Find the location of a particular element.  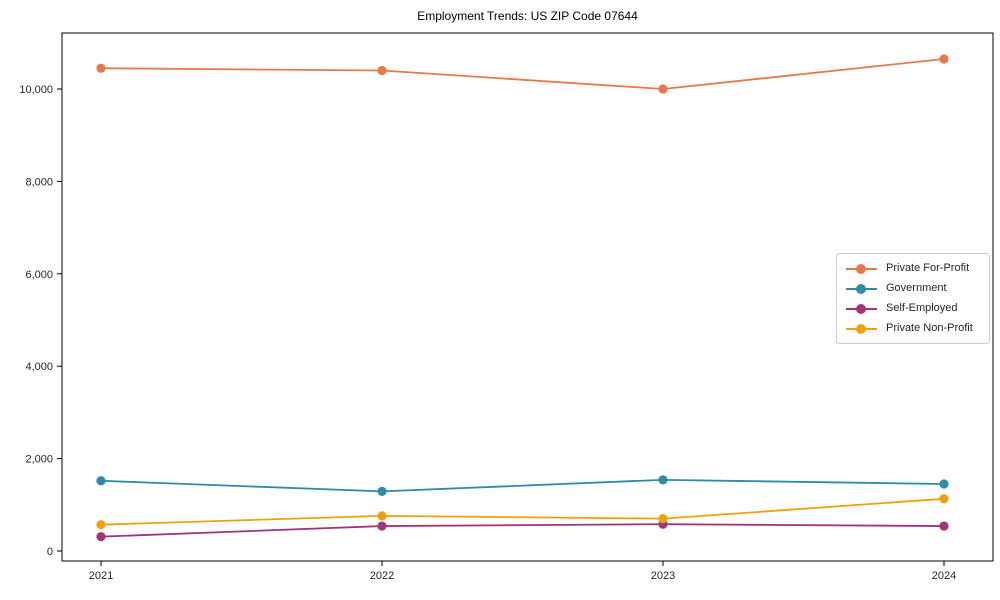

legend-label: Self-Employed is located at coordinates (922, 308).